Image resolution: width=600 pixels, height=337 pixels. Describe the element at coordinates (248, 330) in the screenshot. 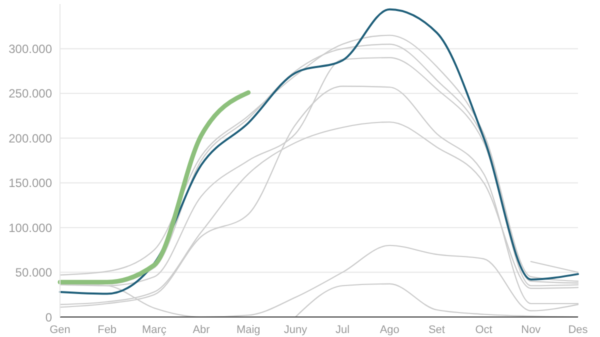

I see `x-tick-label: Maig` at that location.